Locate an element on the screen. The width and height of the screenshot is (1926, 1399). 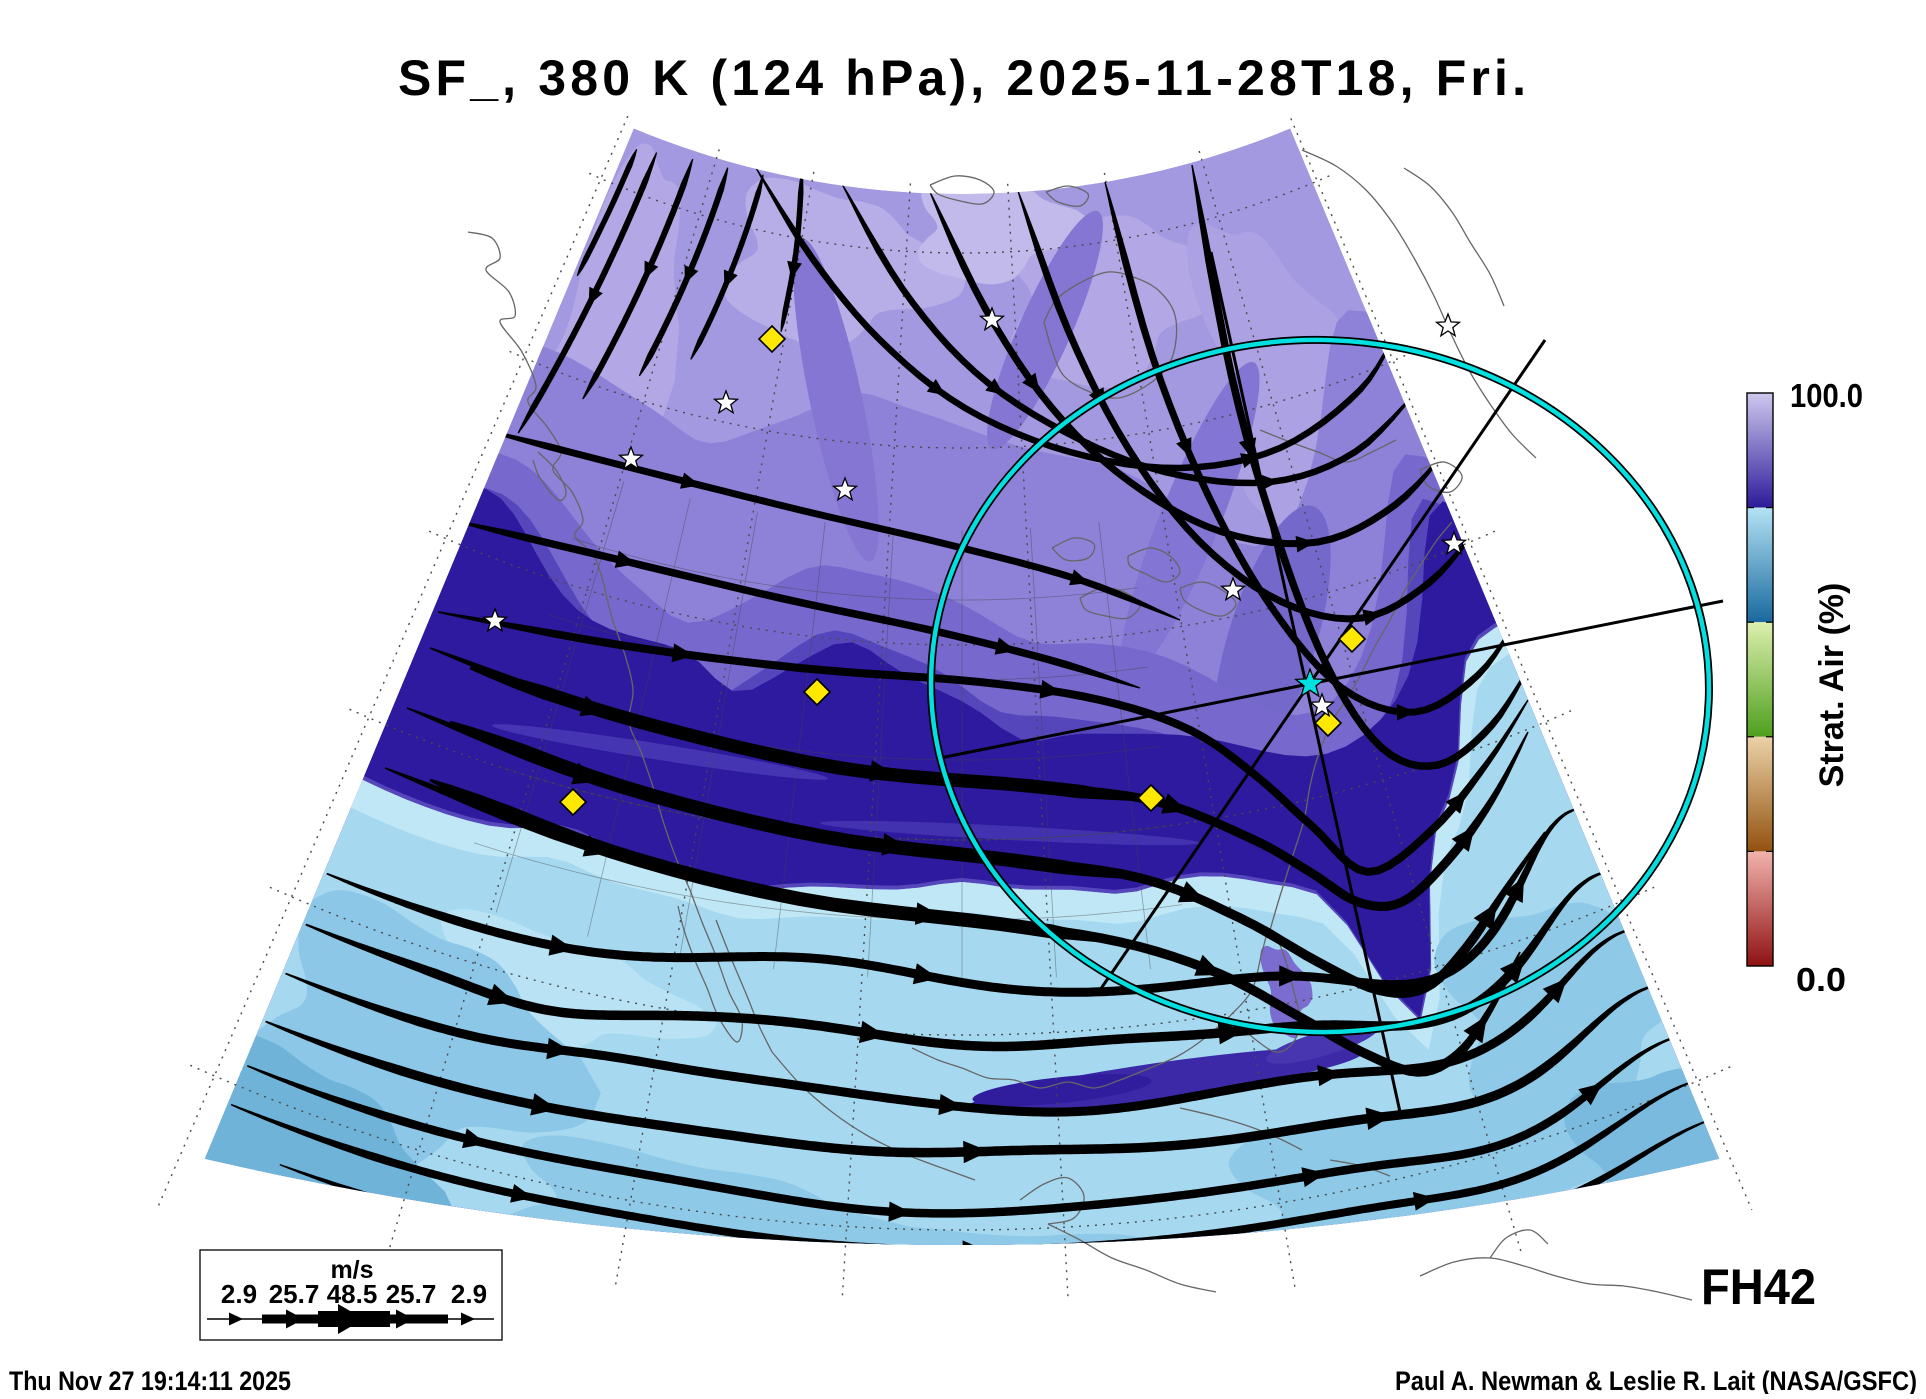
svg-text: m/s is located at coordinates (351, 1270).